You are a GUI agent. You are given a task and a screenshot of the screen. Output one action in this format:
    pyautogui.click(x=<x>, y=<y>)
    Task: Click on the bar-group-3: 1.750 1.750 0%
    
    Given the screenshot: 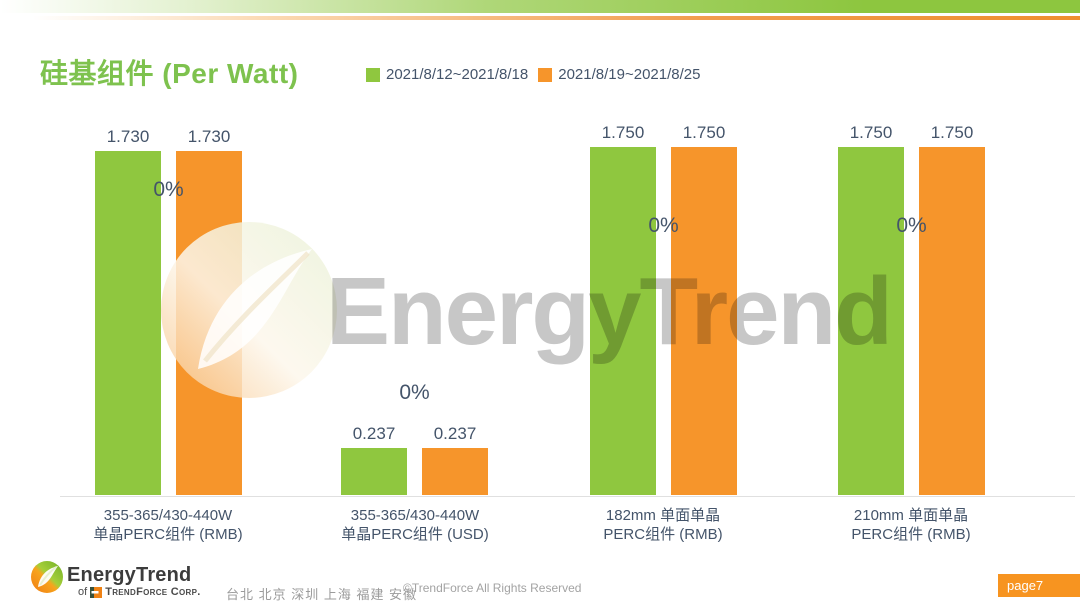 What is the action you would take?
    pyautogui.click(x=663, y=247)
    